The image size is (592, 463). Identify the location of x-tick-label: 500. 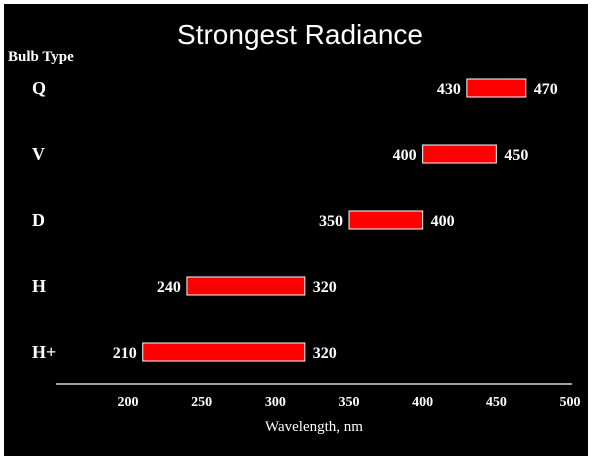
(570, 402).